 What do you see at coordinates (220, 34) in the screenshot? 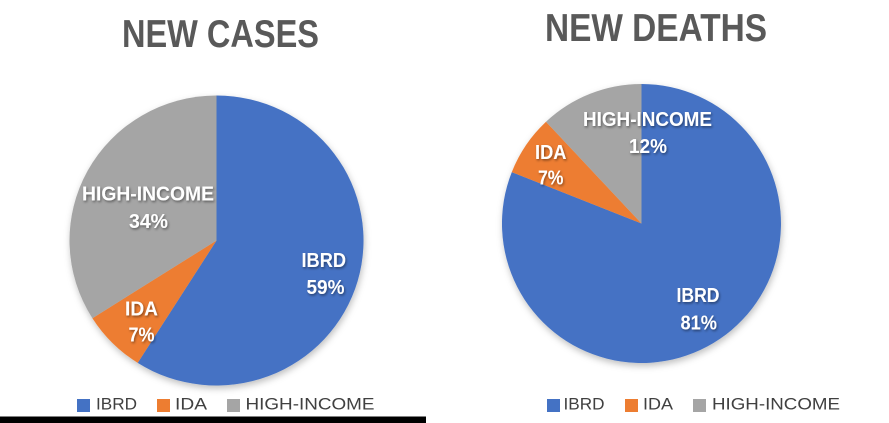
I see `svg-text: NEW CASES` at bounding box center [220, 34].